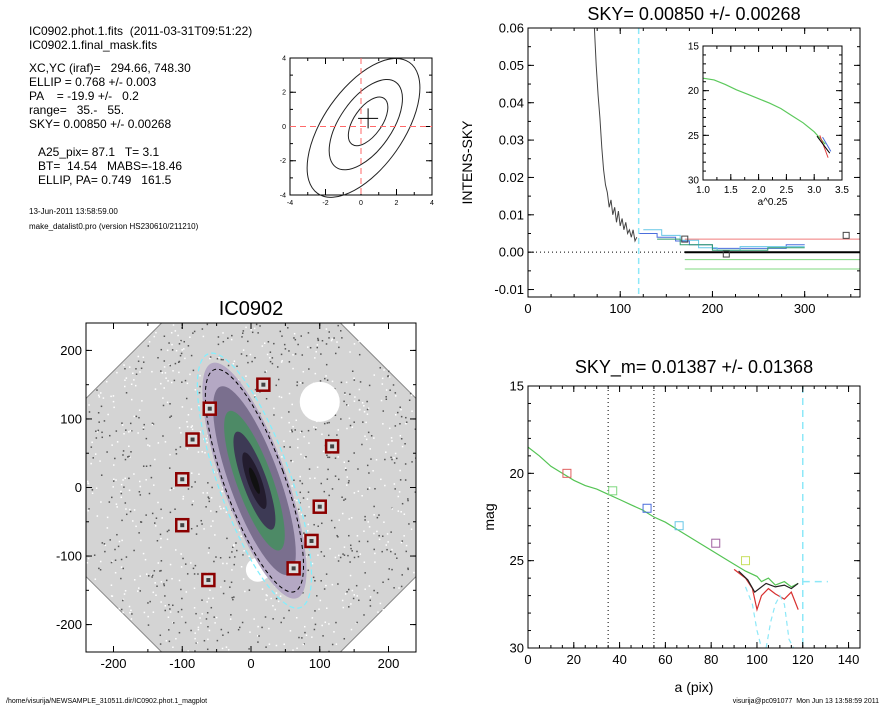 This screenshot has height=708, width=885. I want to click on mag-xtick-label: 100, so click(757, 659).